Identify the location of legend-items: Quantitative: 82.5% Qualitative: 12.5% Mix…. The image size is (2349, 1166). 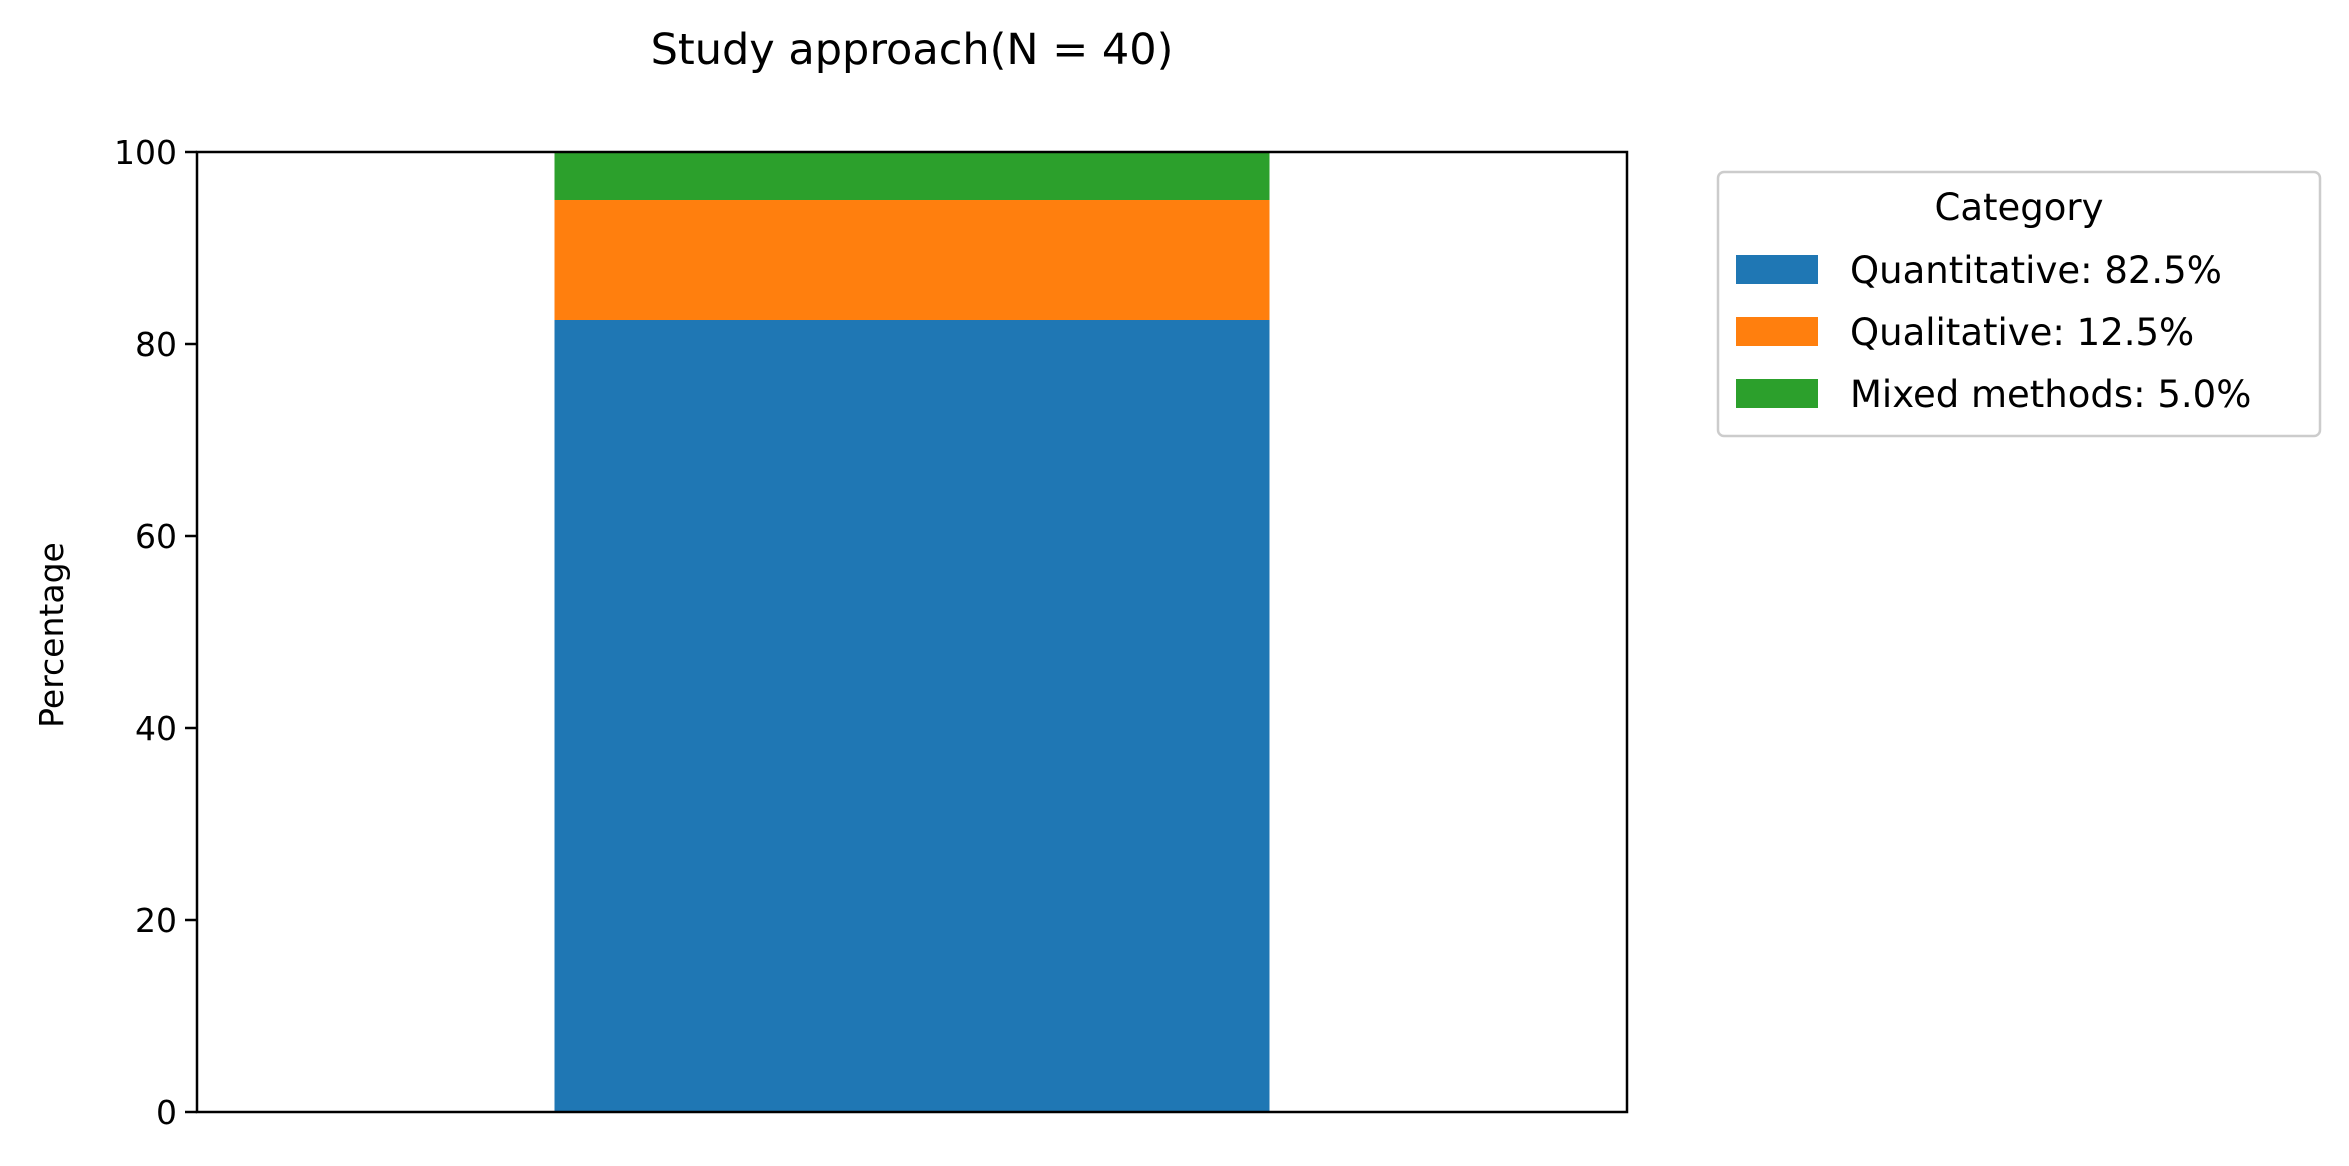
(1993, 332).